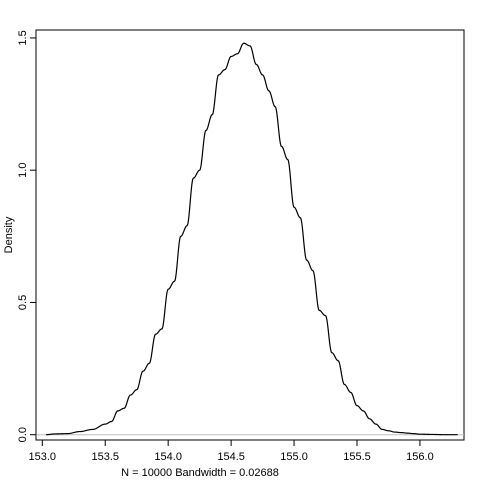 The image size is (480, 480). Describe the element at coordinates (420, 457) in the screenshot. I see `x-tick-label: 156.0` at that location.